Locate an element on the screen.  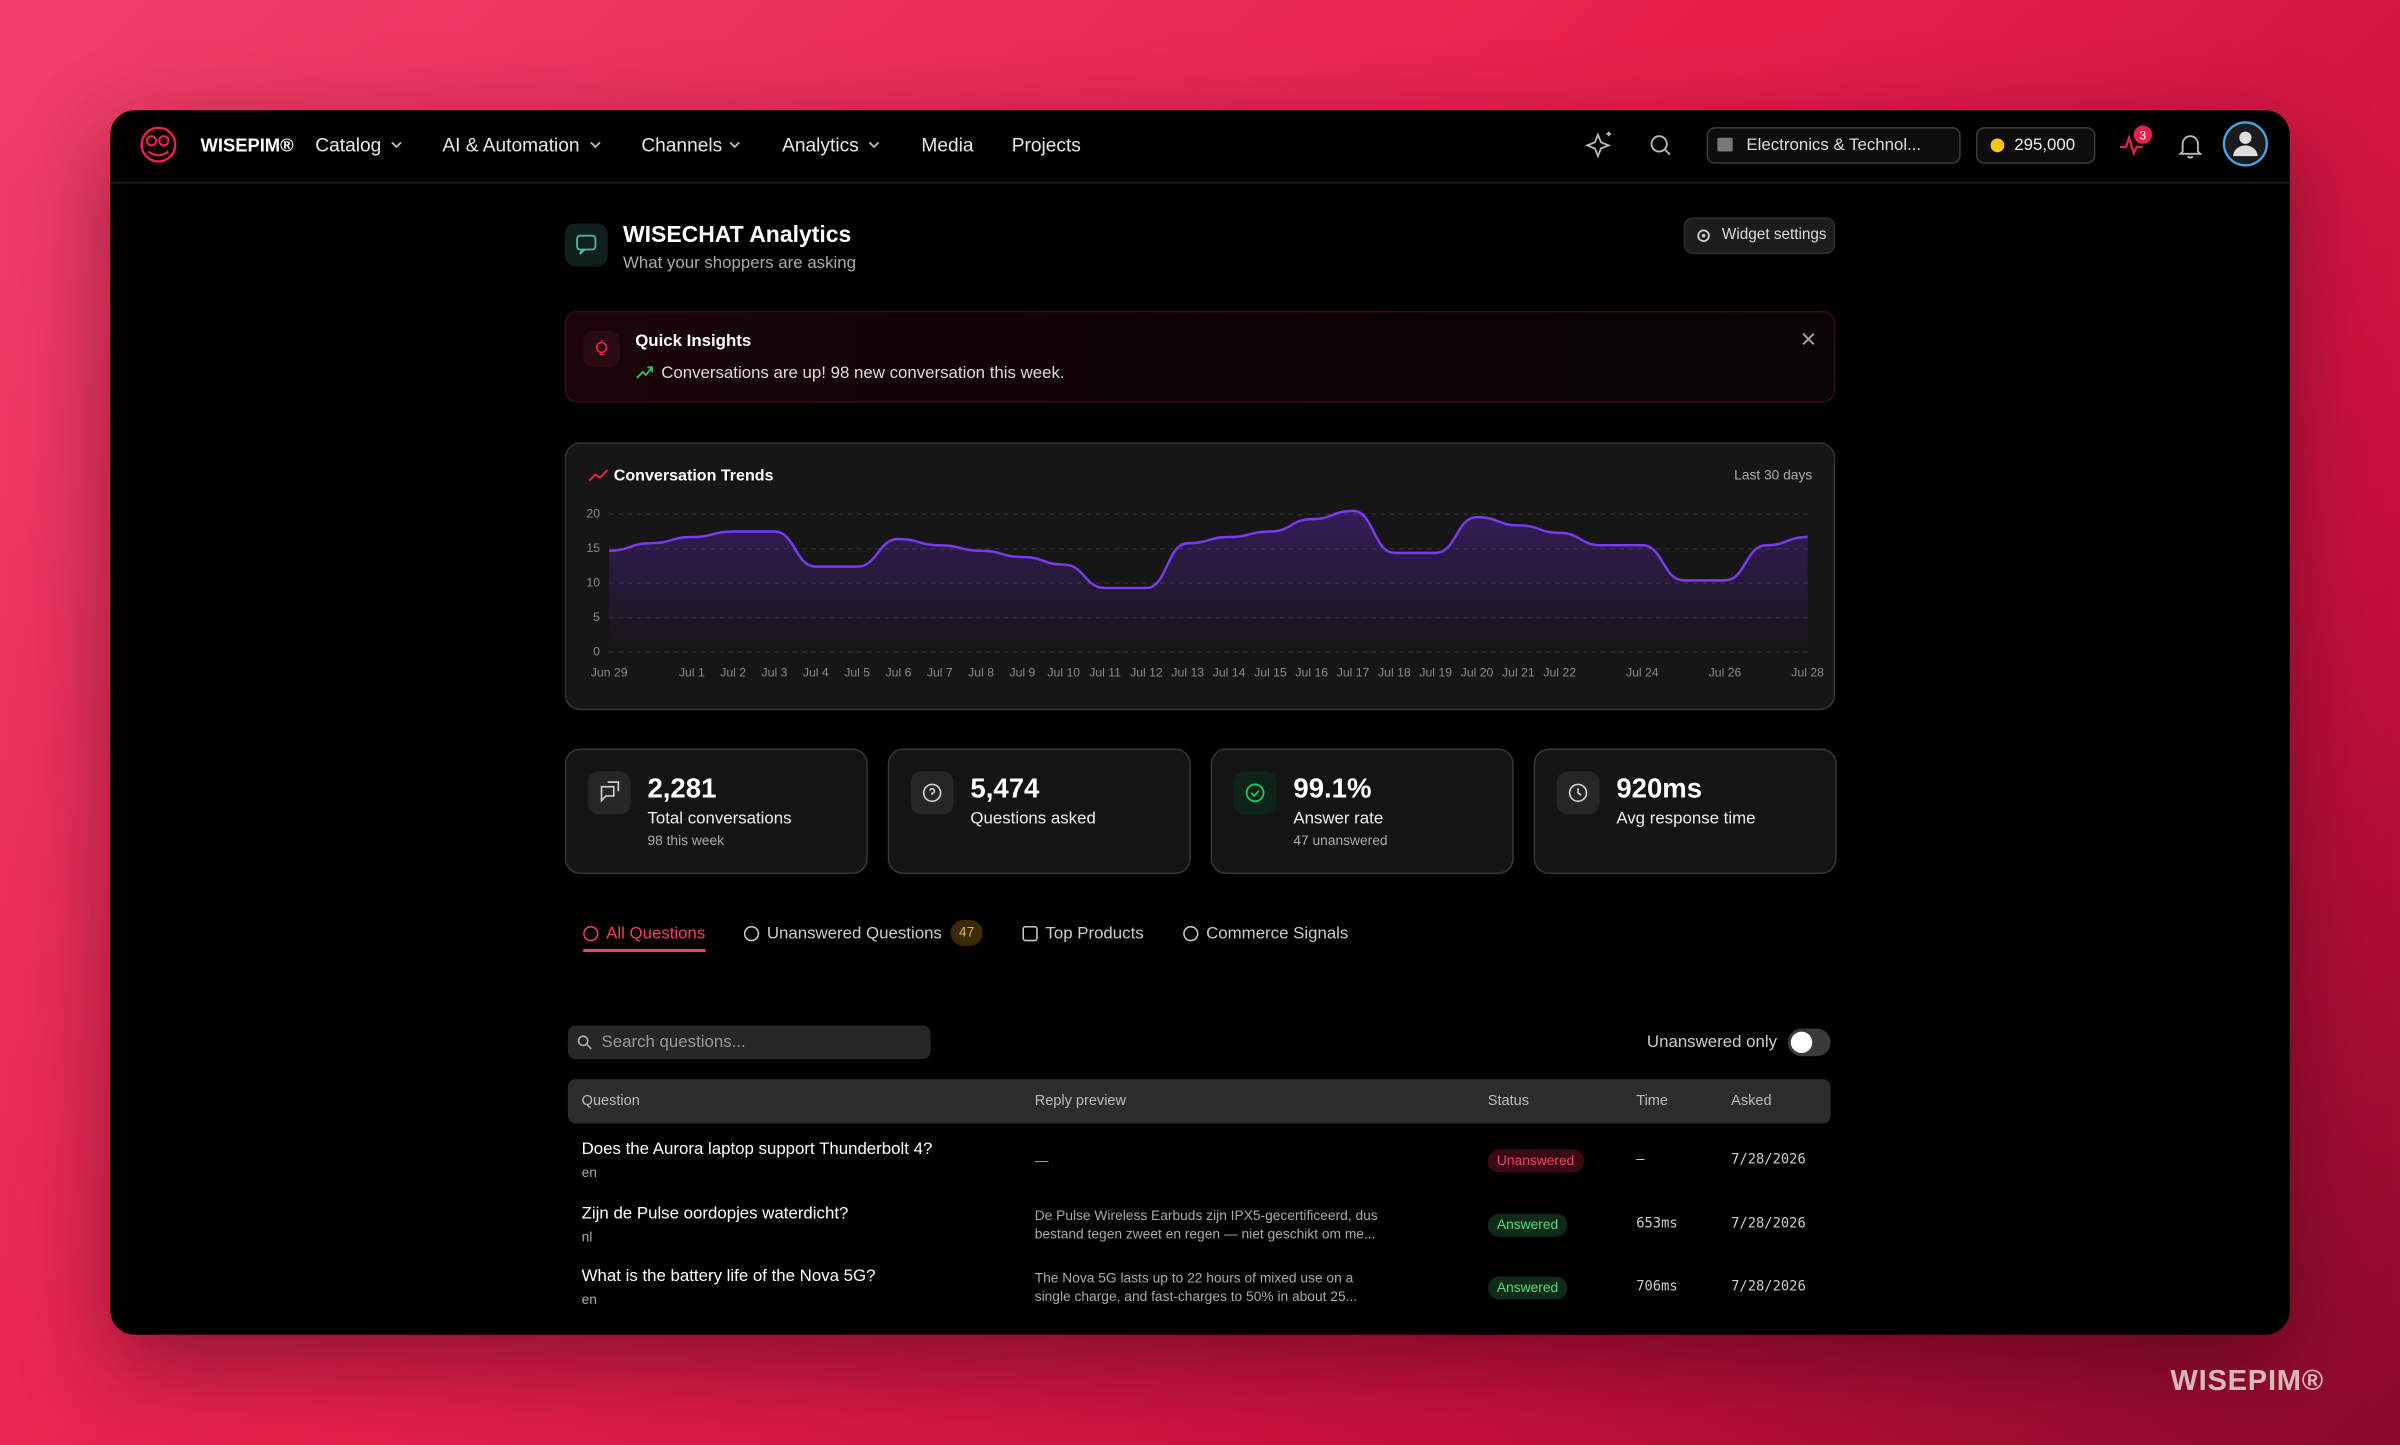
y-tick-label: 10 is located at coordinates (593, 582).